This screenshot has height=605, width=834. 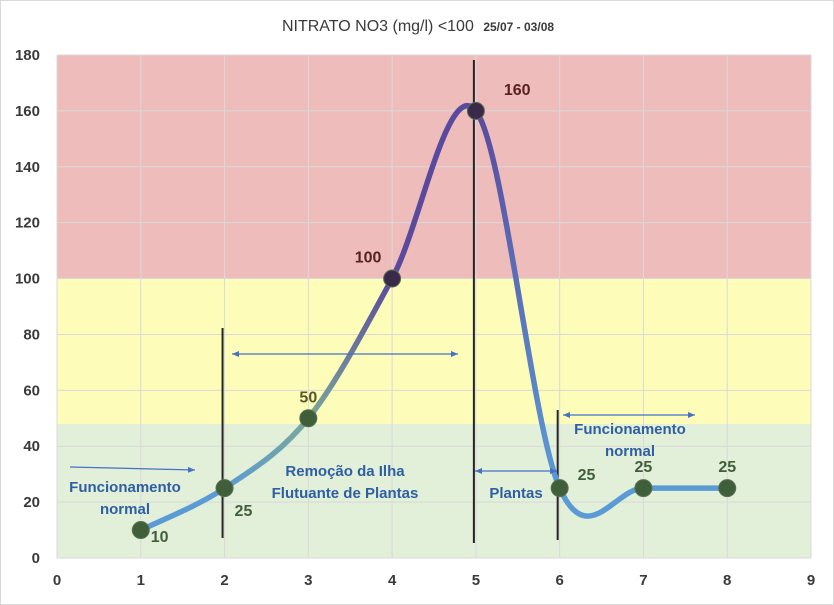 I want to click on chart-title-main: NITRATO NO3 (mg/l) <100, so click(x=378, y=26).